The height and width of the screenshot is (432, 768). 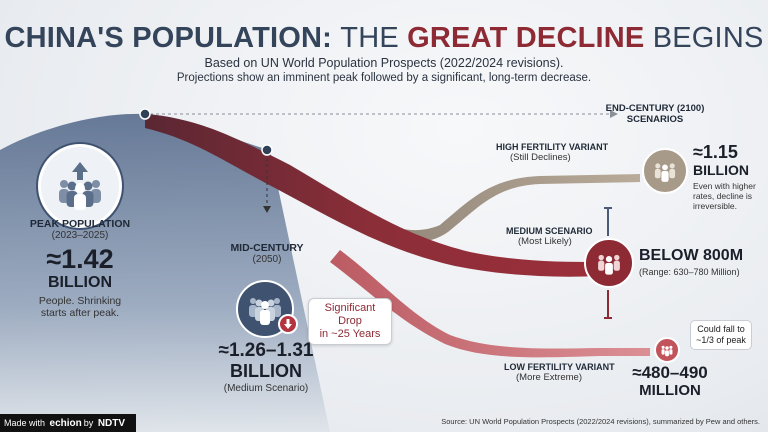 What do you see at coordinates (540, 157) in the screenshot?
I see `high-fertility-sub: (Still Declines)` at bounding box center [540, 157].